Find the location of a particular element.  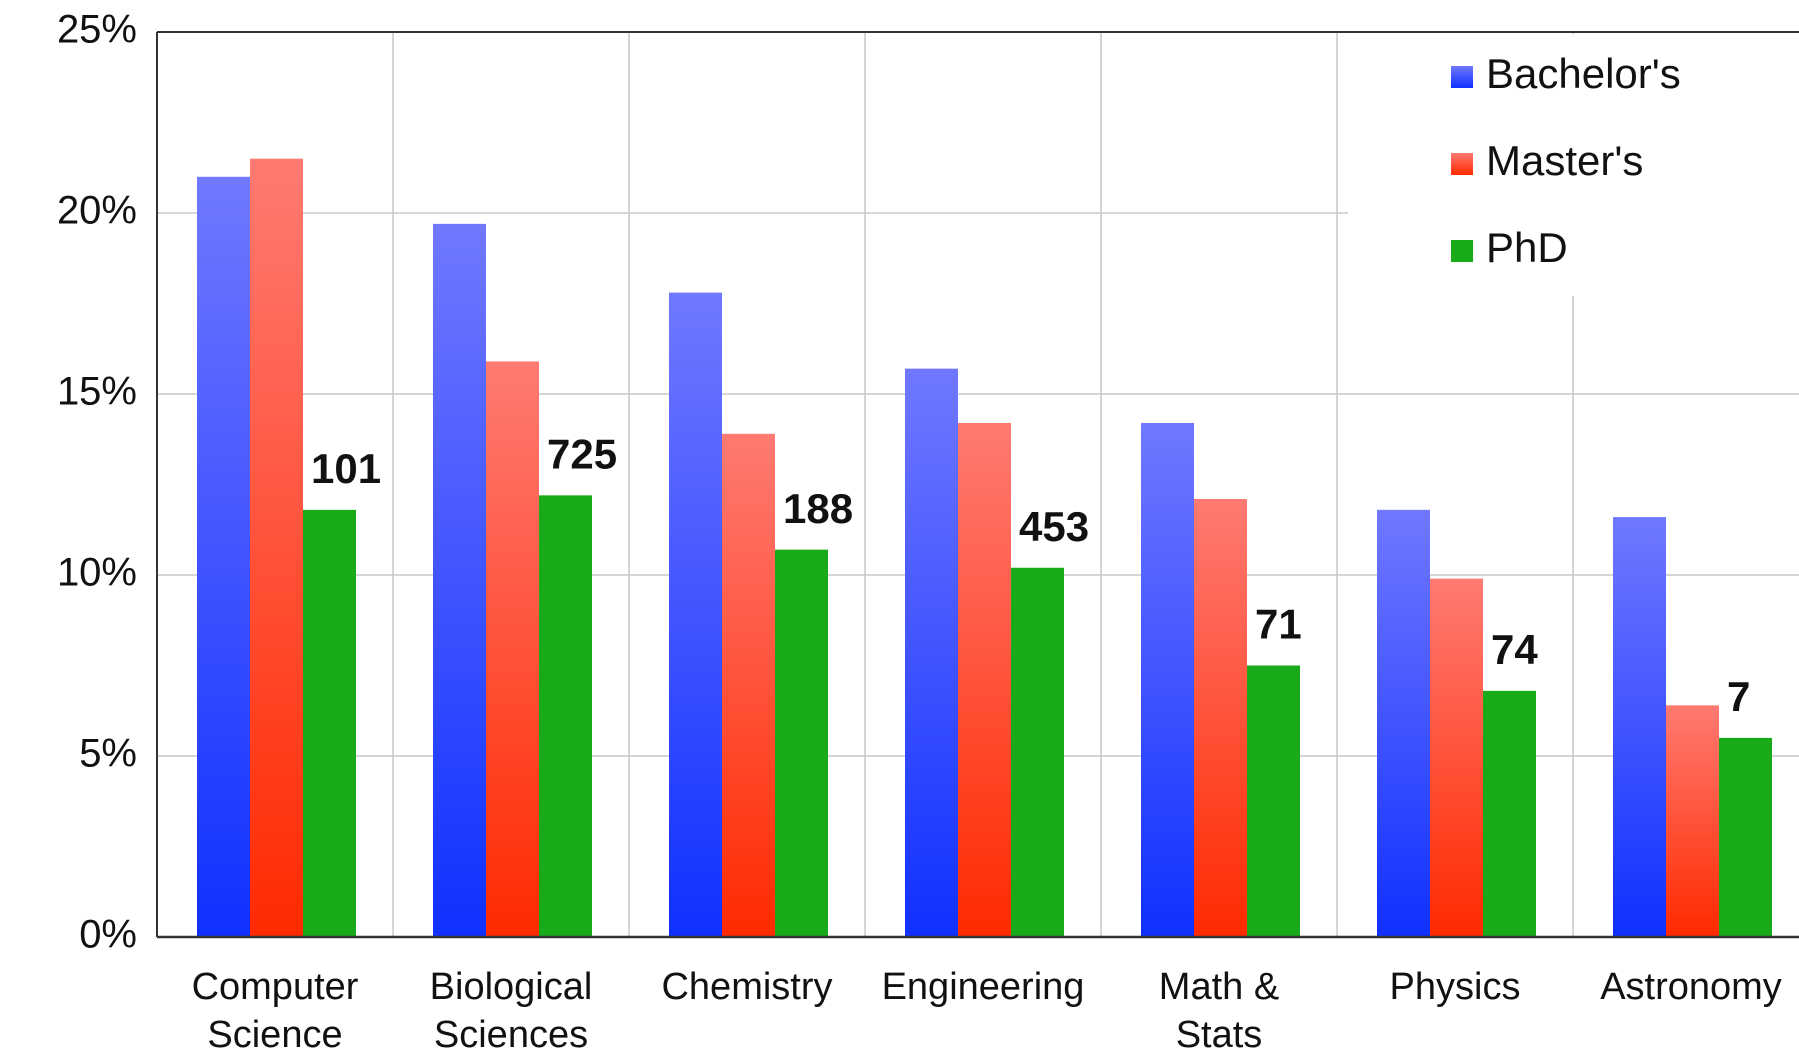

x-tick-label-line: Sciences is located at coordinates (511, 1035).